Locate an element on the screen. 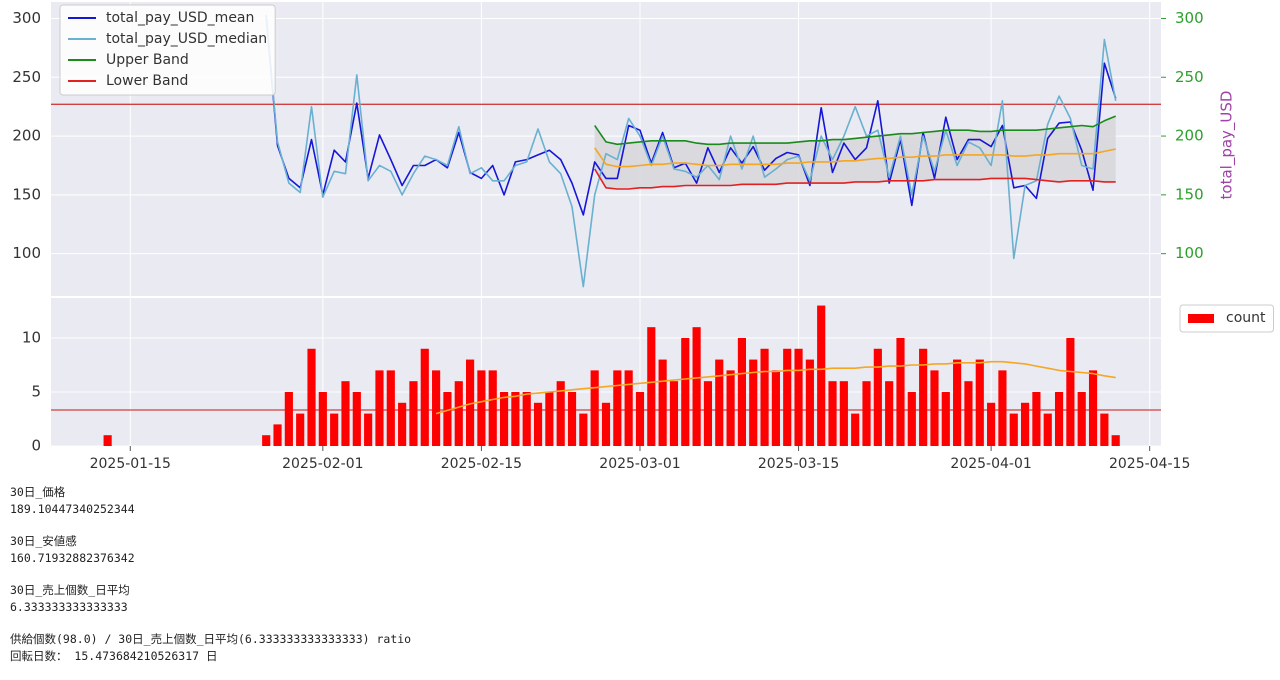 The width and height of the screenshot is (1280, 680). output-line: 160.71932882376342 is located at coordinates (72, 557).